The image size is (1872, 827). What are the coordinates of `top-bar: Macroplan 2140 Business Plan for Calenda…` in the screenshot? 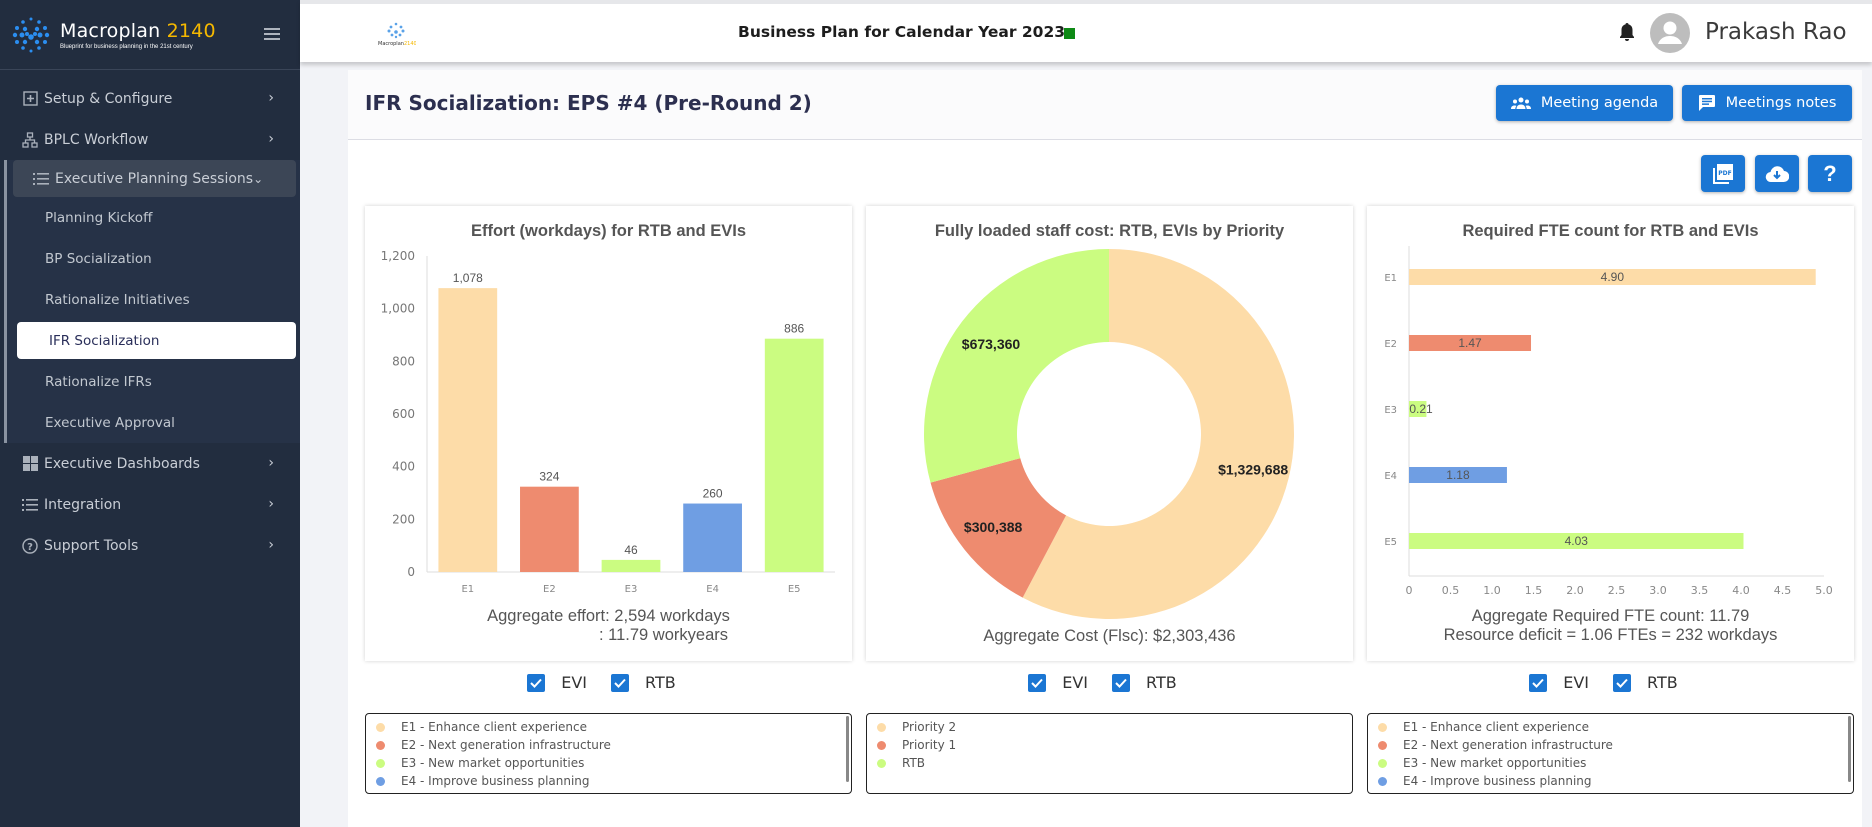 It's located at (1086, 31).